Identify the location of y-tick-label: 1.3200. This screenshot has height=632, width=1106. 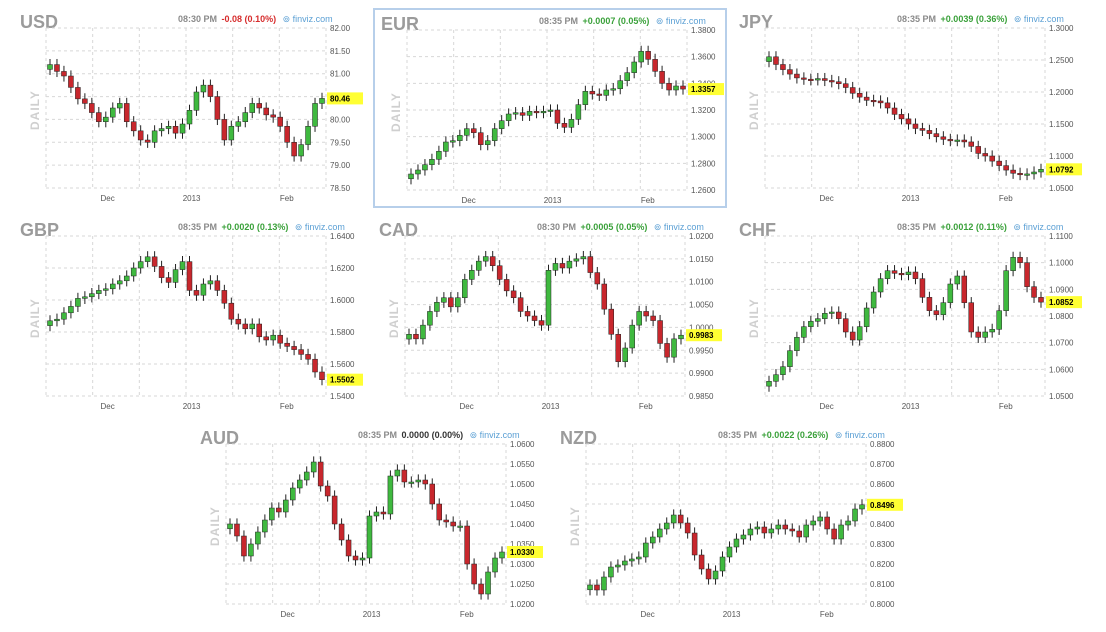
(703, 110).